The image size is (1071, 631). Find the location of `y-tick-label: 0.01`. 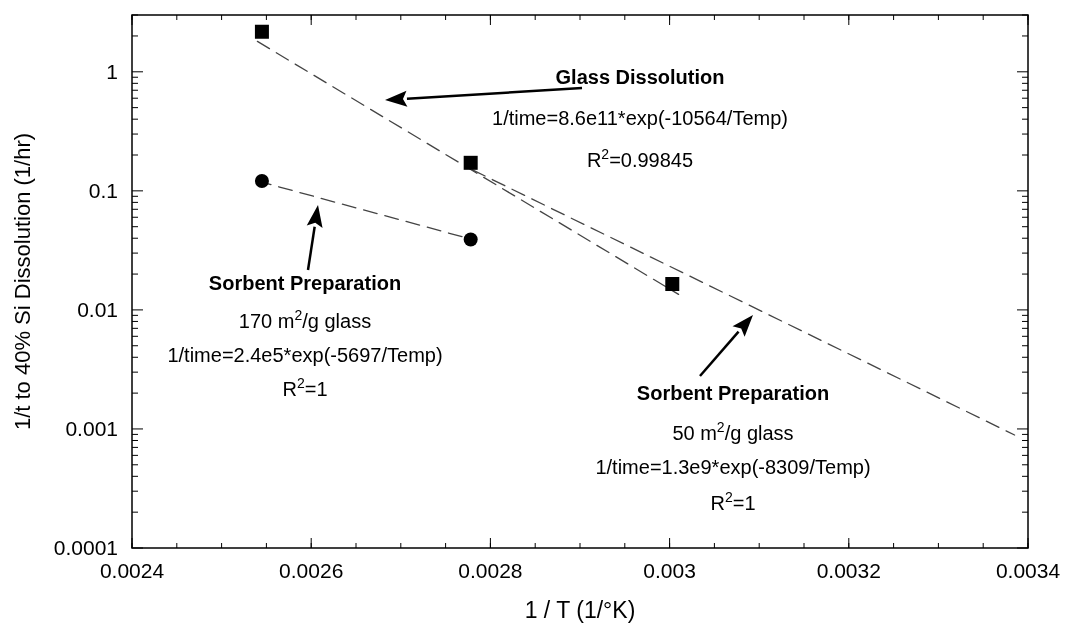

y-tick-label: 0.01 is located at coordinates (97, 310).